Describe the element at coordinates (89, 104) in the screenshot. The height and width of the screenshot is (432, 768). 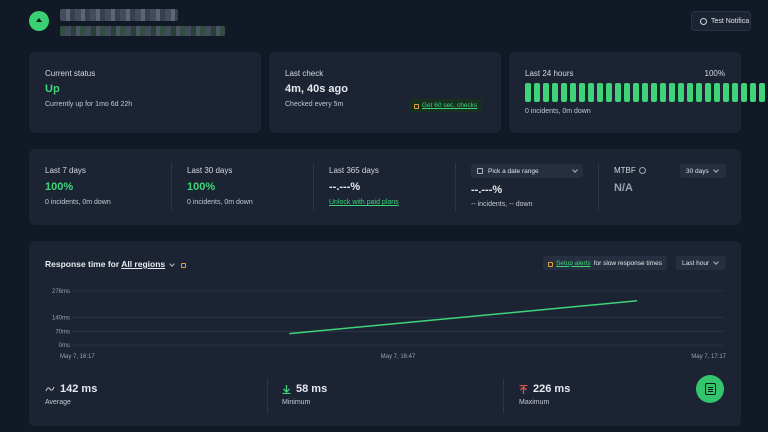
I see `current-status-duration: Currently up for 1mo 6d 22h` at that location.